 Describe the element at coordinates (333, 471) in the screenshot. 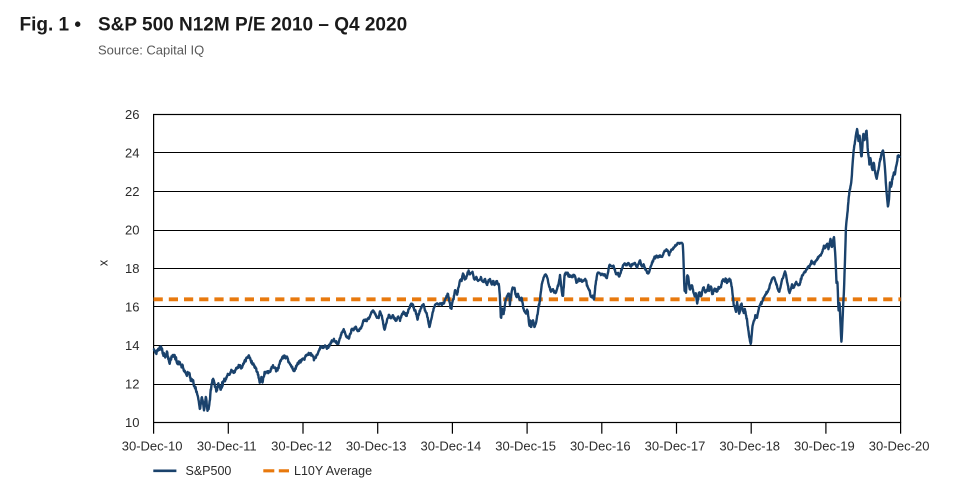

I see `svg-text: L10Y Average` at that location.